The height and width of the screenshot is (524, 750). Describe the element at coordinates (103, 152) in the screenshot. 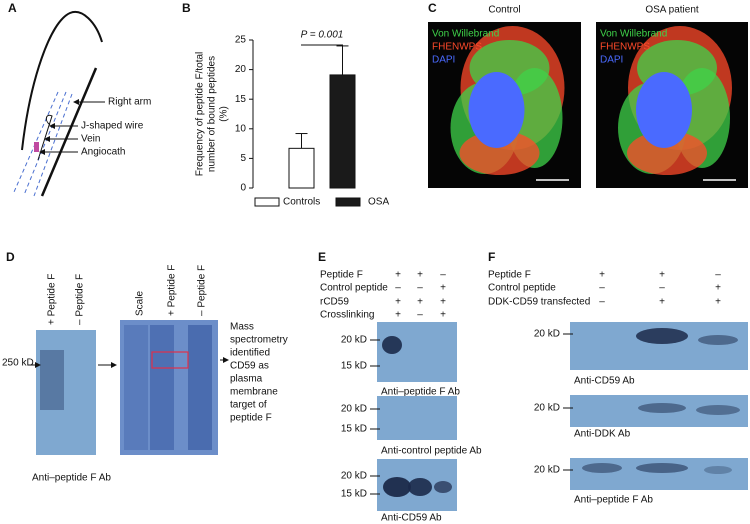

I see `annotation: Angiocath` at that location.